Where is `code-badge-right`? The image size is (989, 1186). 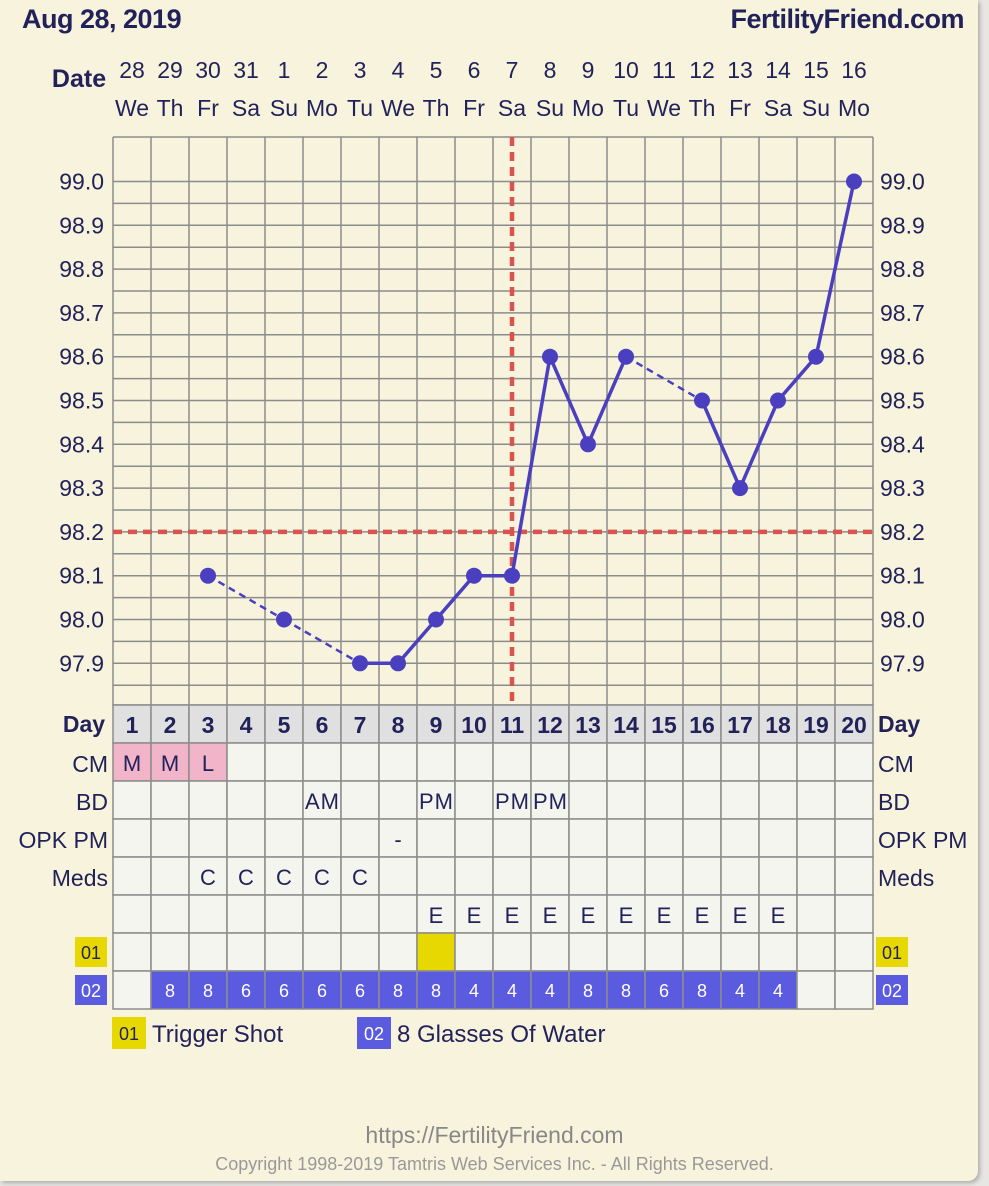
code-badge-right is located at coordinates (892, 952).